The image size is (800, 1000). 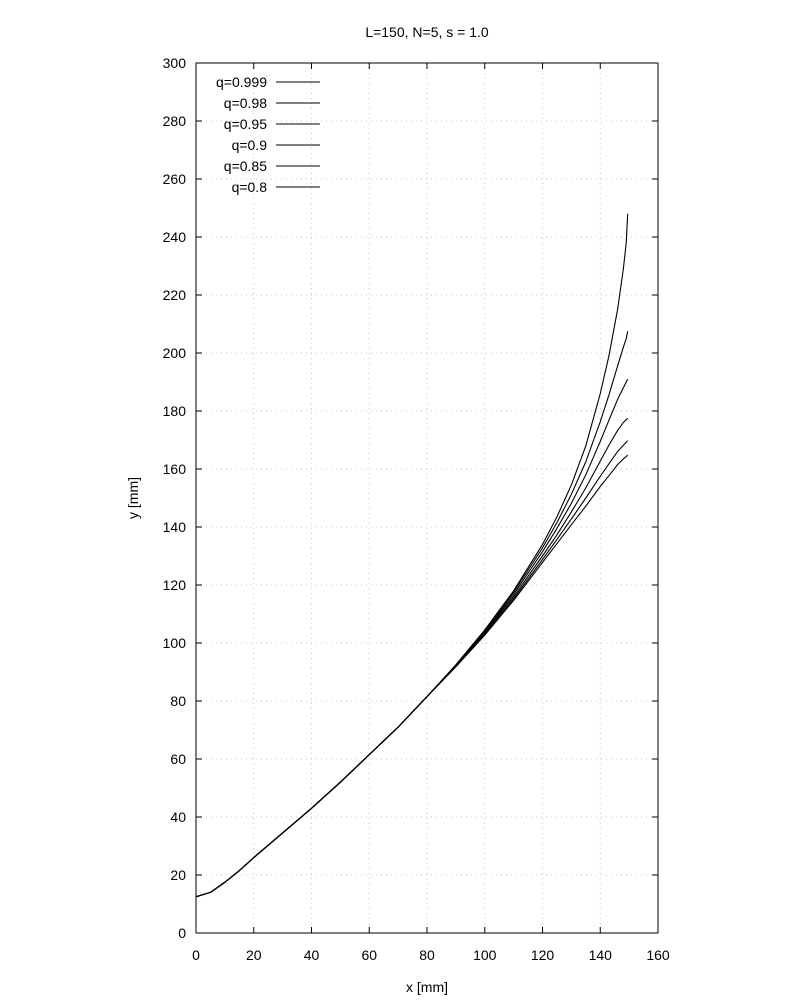 What do you see at coordinates (175, 469) in the screenshot?
I see `y-tick-label: 160` at bounding box center [175, 469].